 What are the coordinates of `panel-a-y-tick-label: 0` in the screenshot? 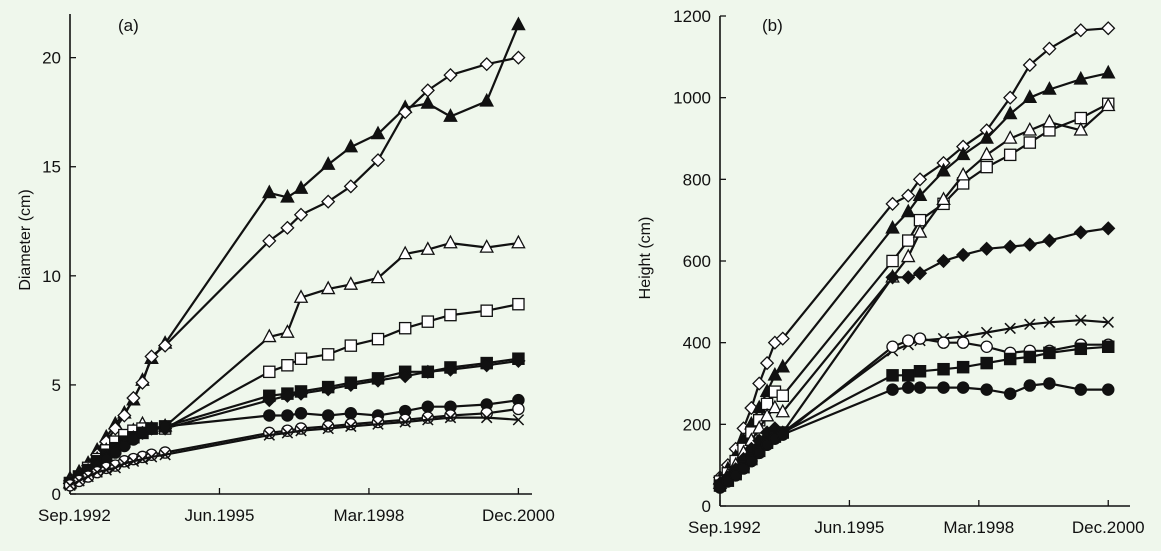 It's located at (56, 494).